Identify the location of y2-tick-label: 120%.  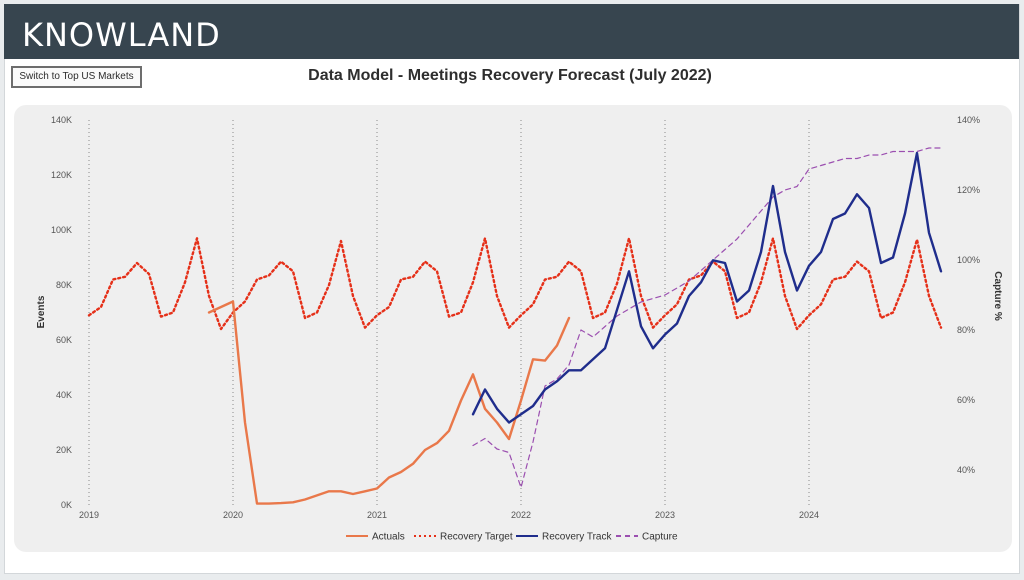
(968, 190).